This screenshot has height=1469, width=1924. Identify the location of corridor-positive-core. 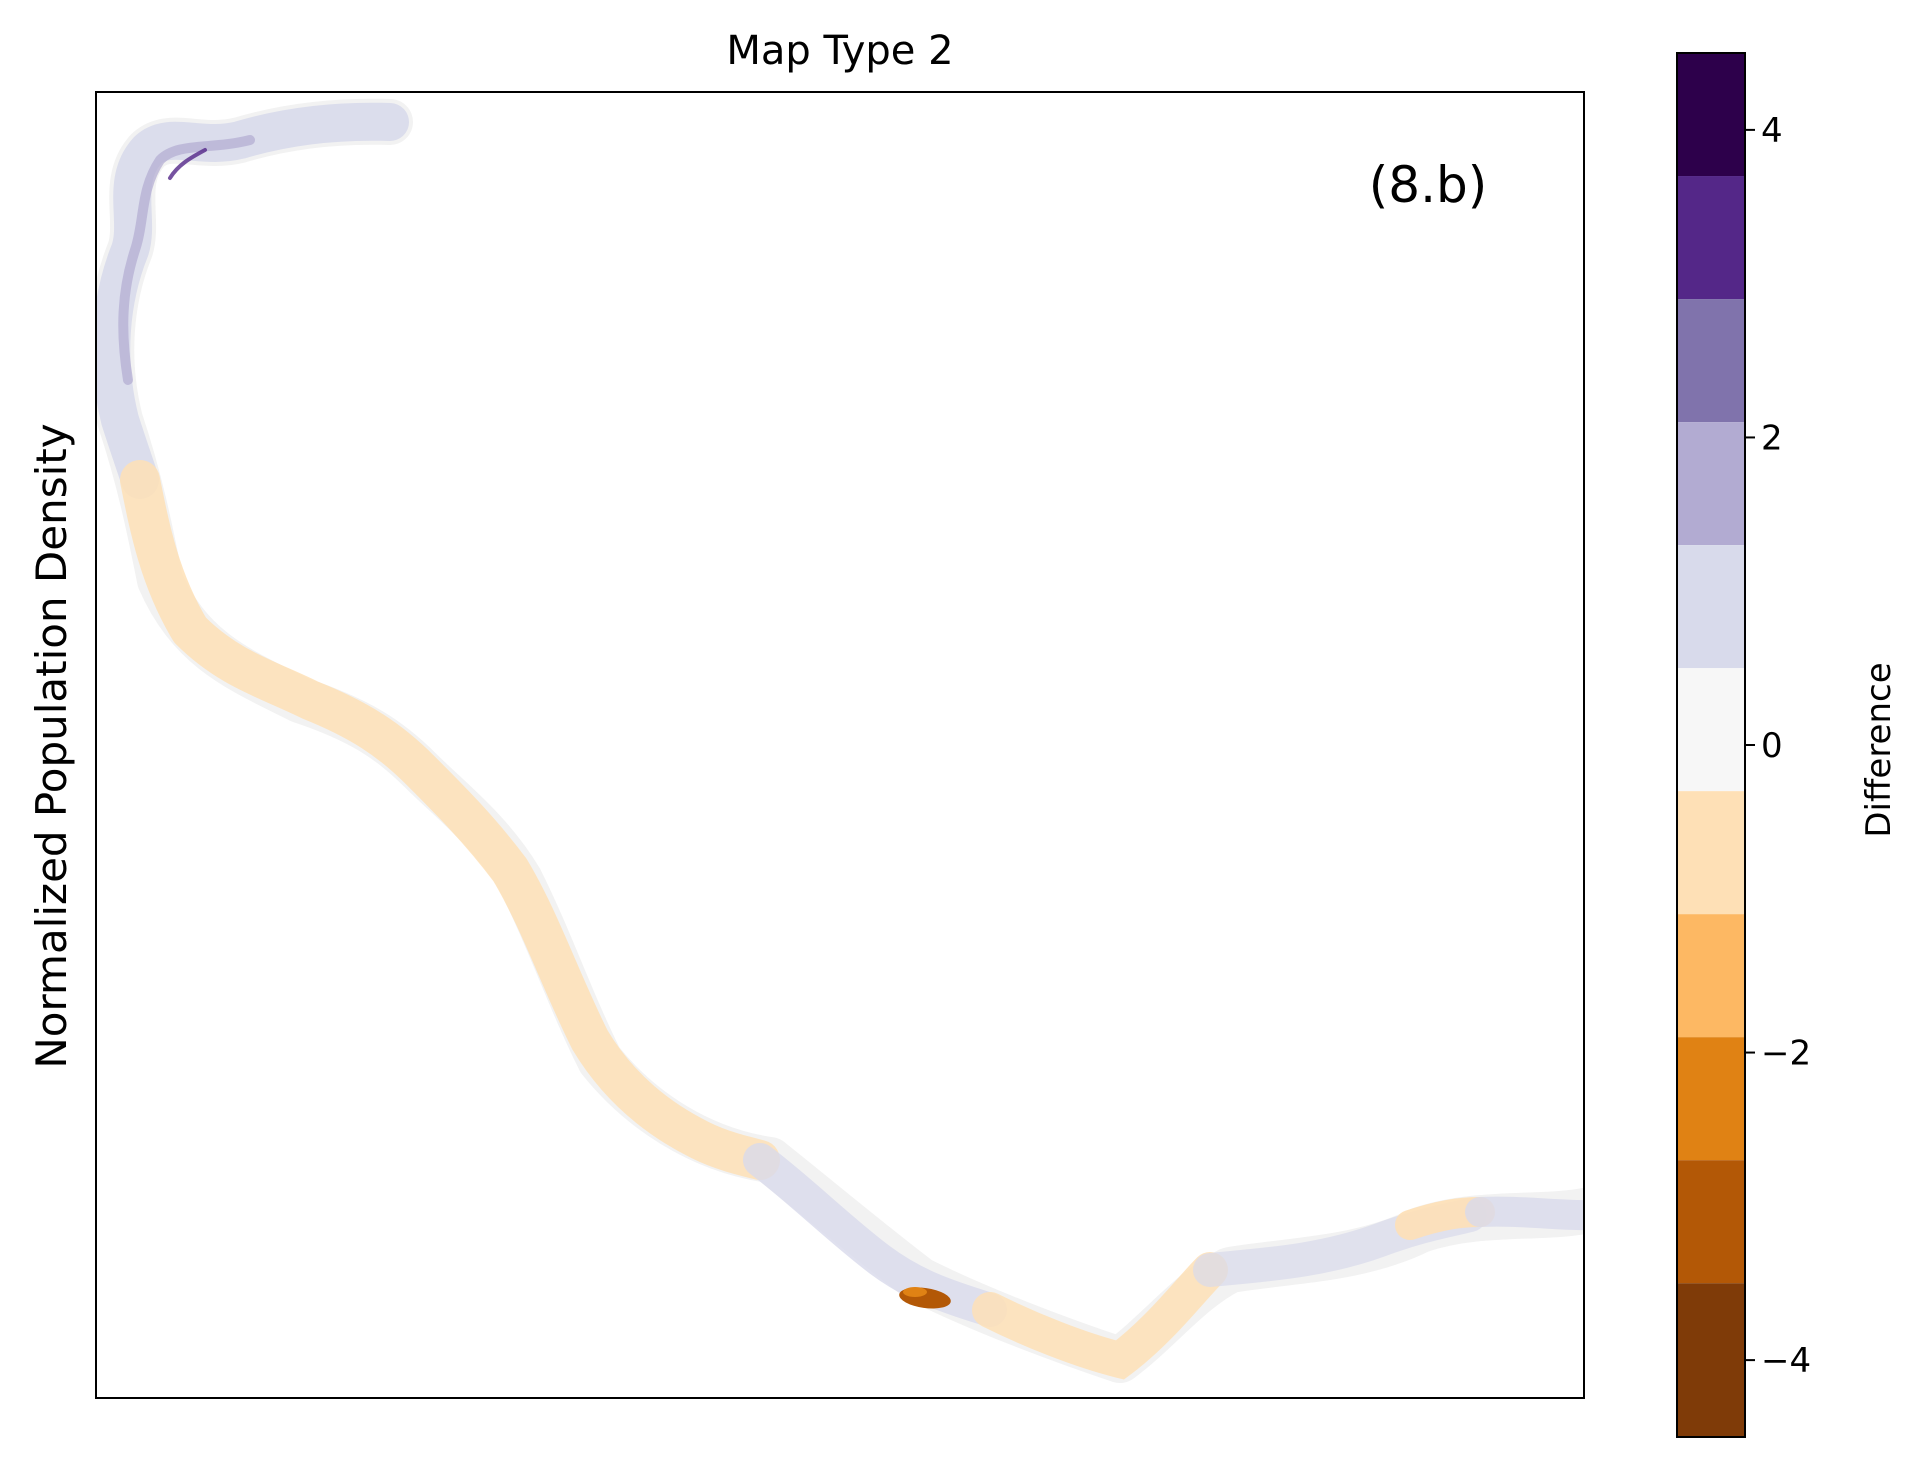
(186, 260).